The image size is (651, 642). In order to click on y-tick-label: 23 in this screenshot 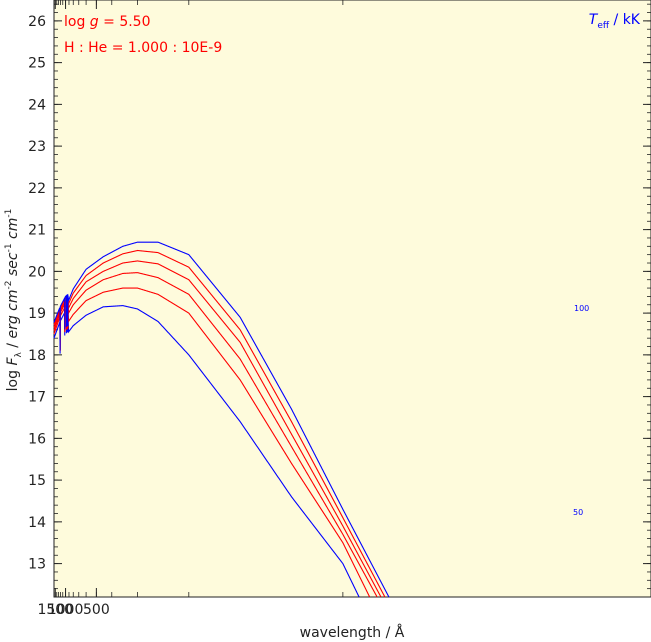, I will do `click(37, 147)`.